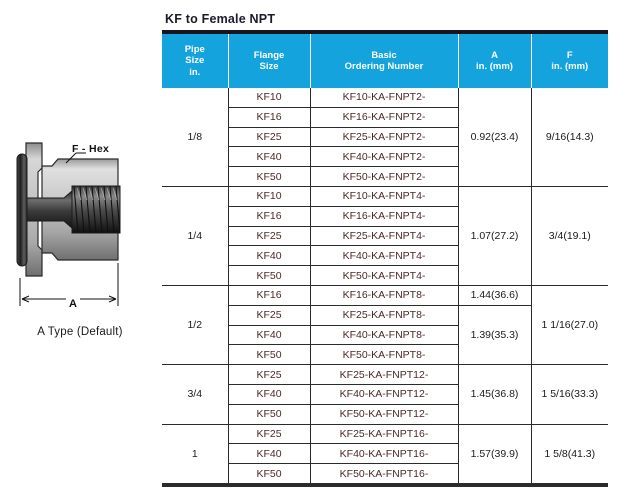 The image size is (632, 497). I want to click on header-line-1: Basic, so click(384, 55).